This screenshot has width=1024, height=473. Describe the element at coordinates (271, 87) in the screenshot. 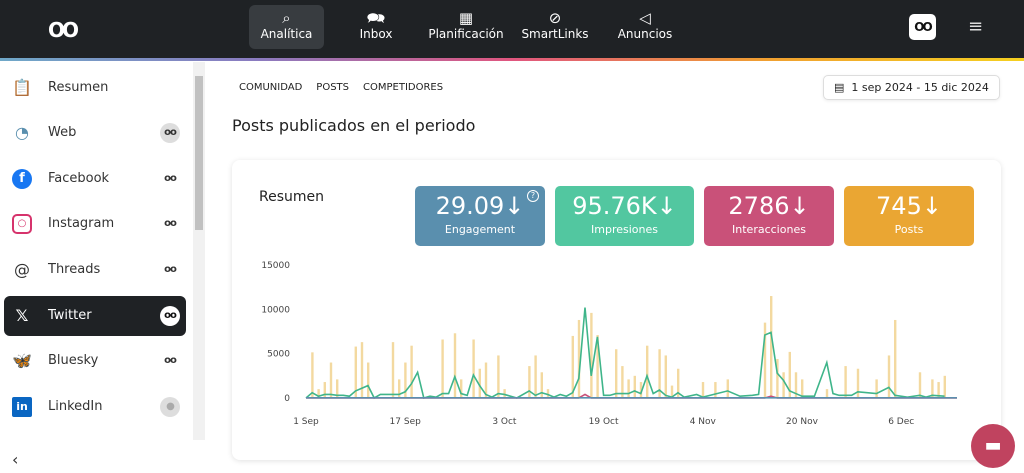

I see `tab-comunidad: COMUNIDAD` at that location.